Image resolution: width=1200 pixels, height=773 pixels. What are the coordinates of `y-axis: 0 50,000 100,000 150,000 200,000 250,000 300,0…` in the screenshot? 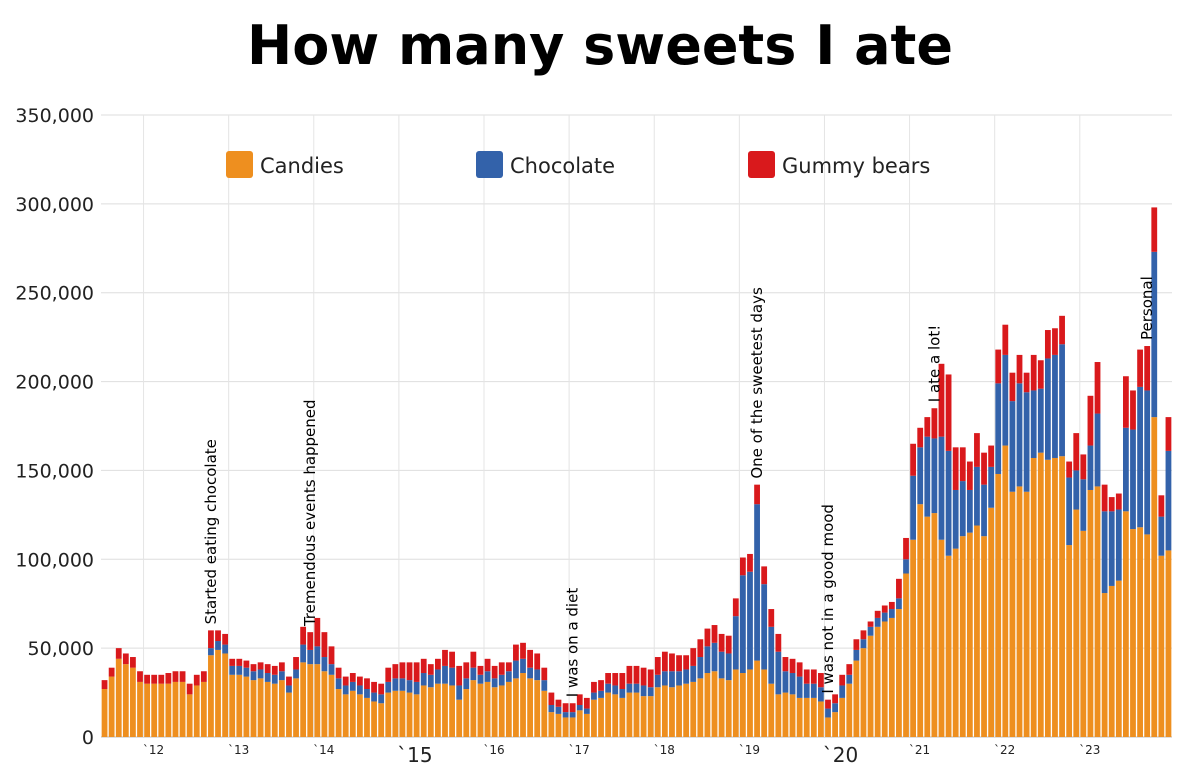 It's located at (54, 427).